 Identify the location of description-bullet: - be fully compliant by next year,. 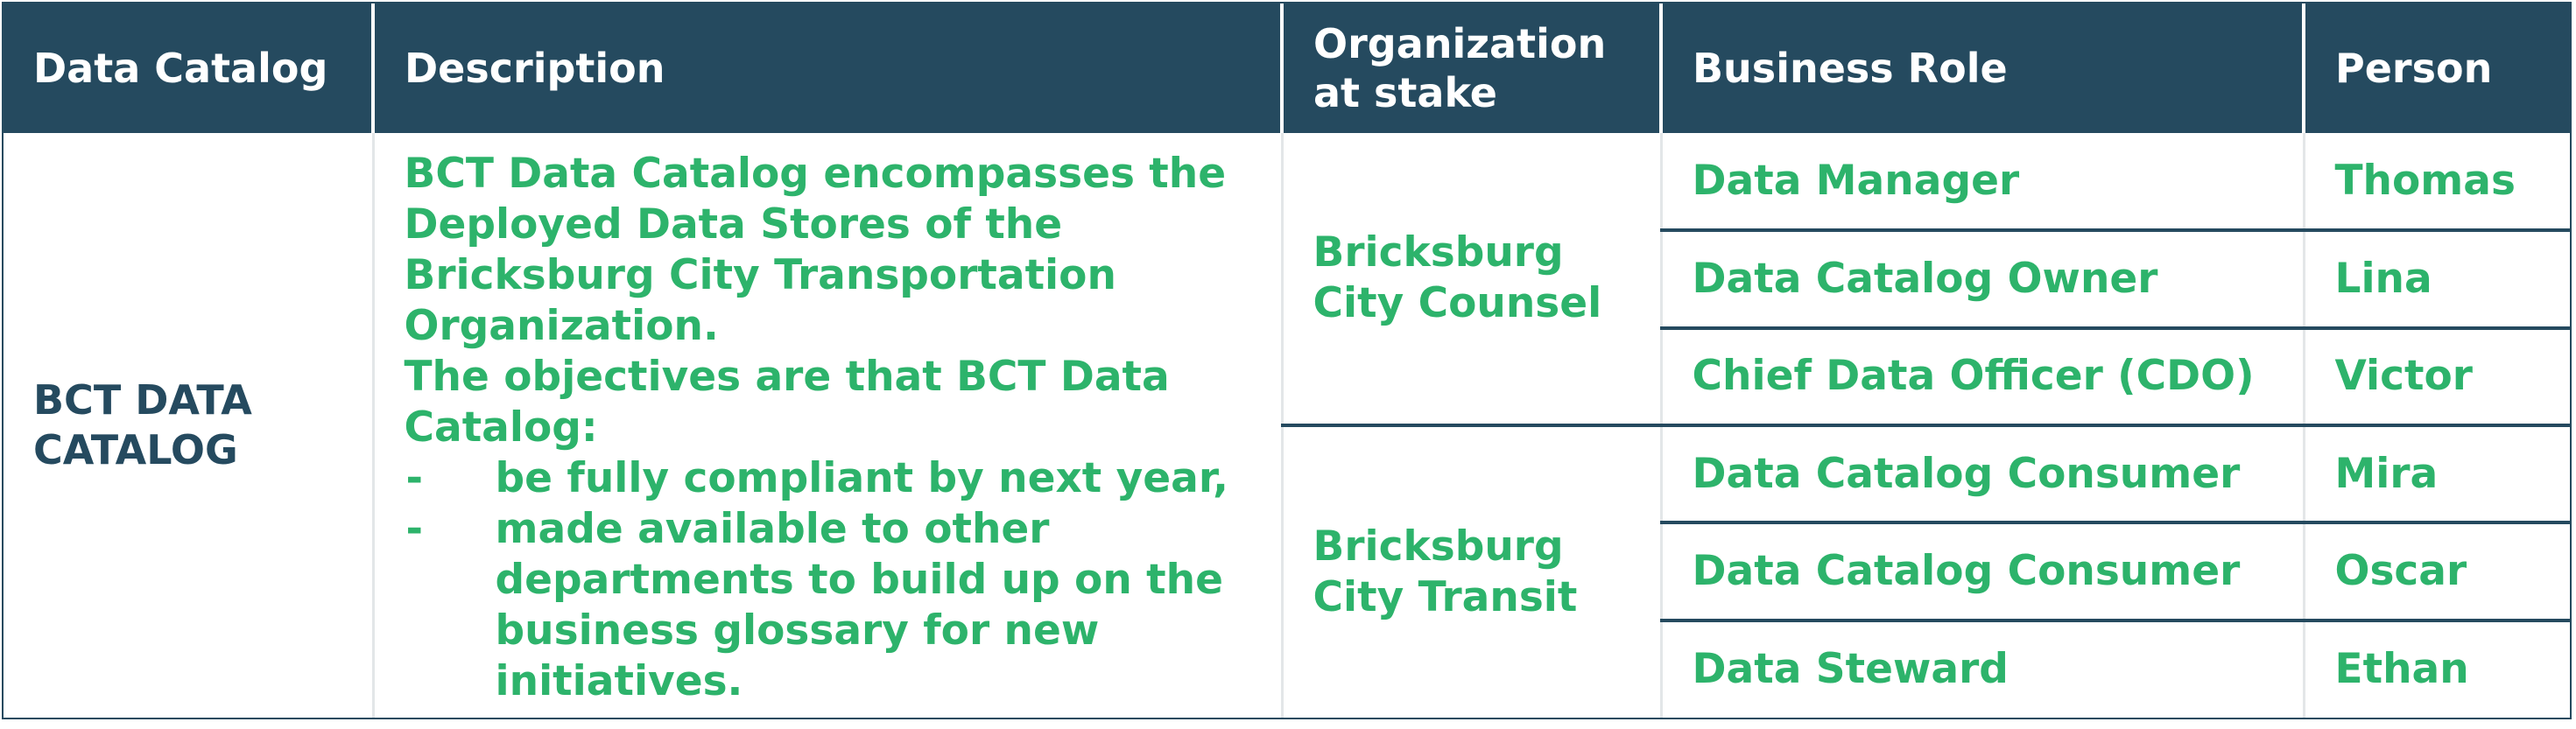
(838, 479).